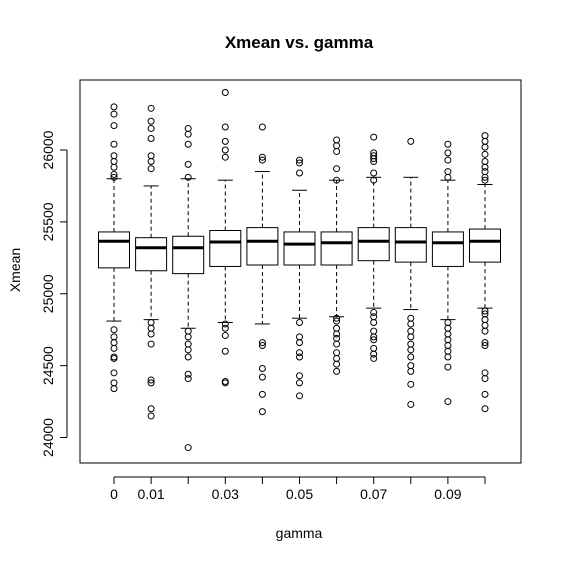 Image resolution: width=562 pixels, height=561 pixels. I want to click on x-tick-label: 0.09, so click(447, 494).